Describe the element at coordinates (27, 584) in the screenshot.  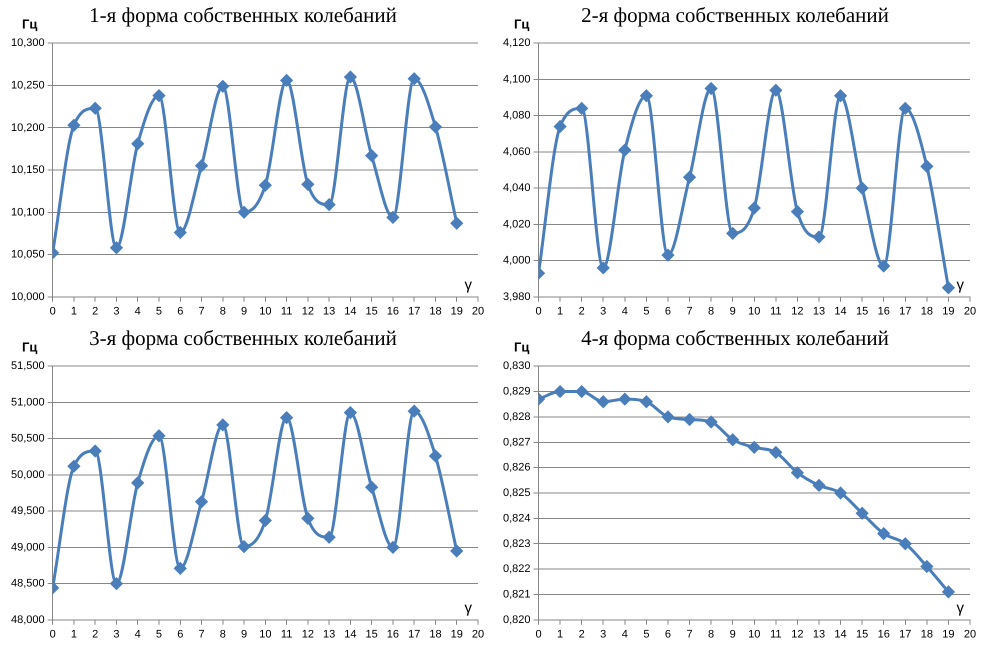
I see `y-tick-label: 48,500` at that location.